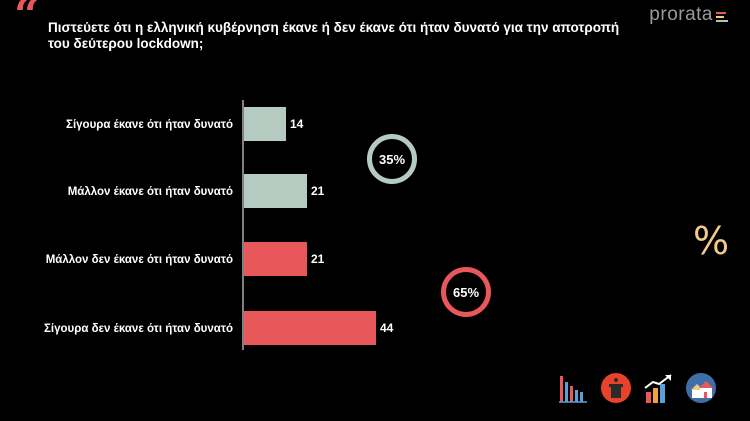 The image size is (750, 421). Describe the element at coordinates (722, 17) in the screenshot. I see `logo-bars-icon` at that location.